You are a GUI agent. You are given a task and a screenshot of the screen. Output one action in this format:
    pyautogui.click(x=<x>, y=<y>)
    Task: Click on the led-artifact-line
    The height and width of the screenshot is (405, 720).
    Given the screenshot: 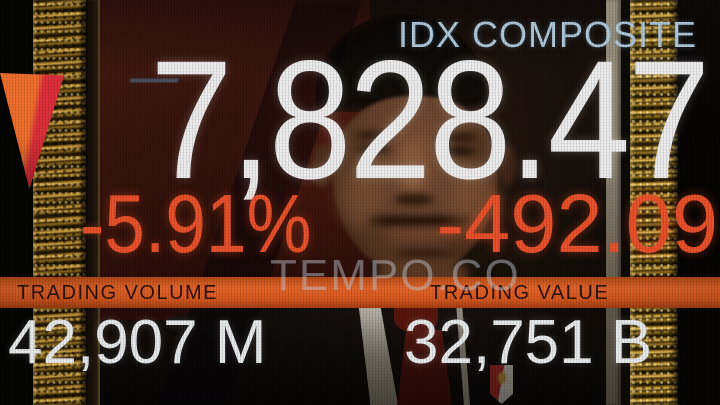 What is the action you would take?
    pyautogui.click(x=154, y=80)
    